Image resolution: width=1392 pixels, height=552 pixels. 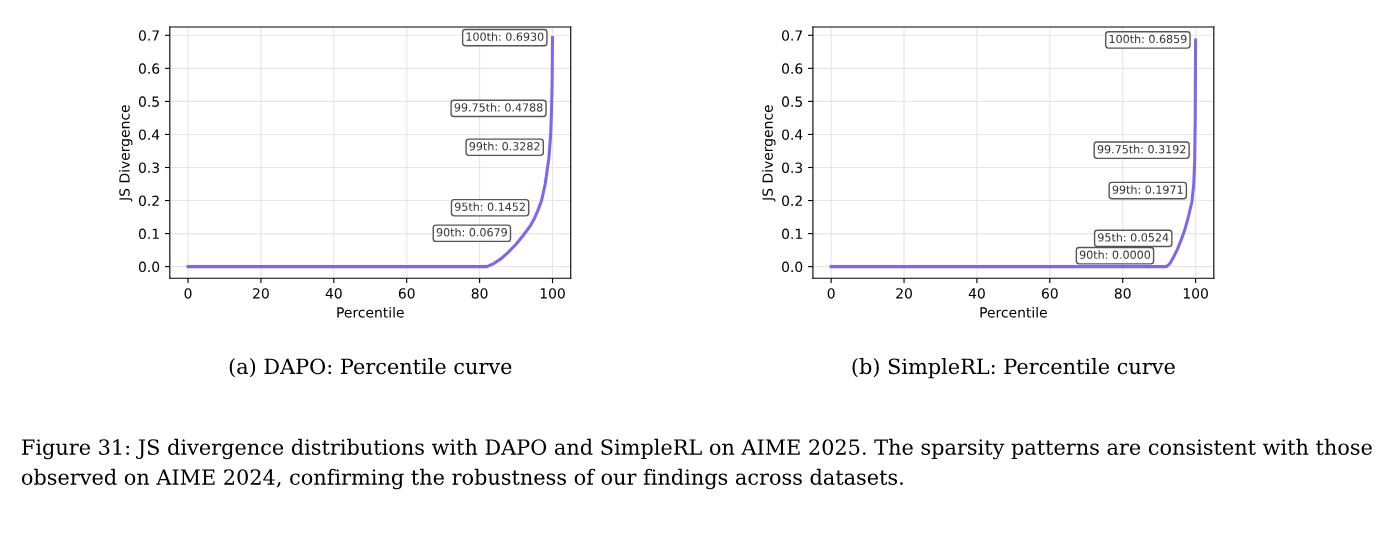 What do you see at coordinates (1115, 254) in the screenshot?
I see `annotation: 90th: 0.0000` at bounding box center [1115, 254].